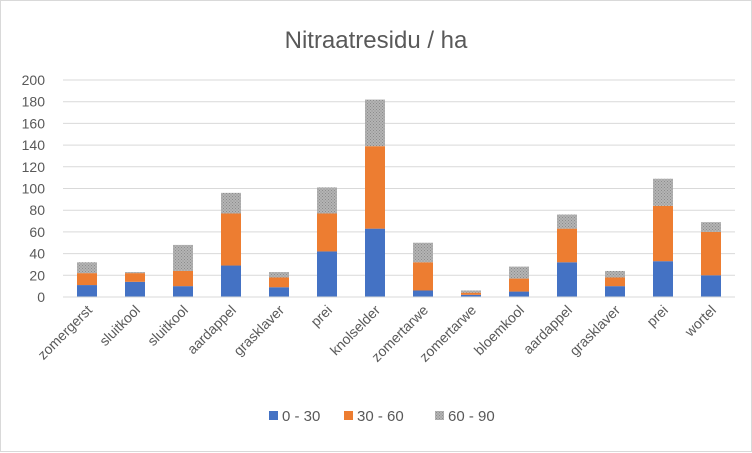  I want to click on y-tick-label: 200, so click(34, 80).